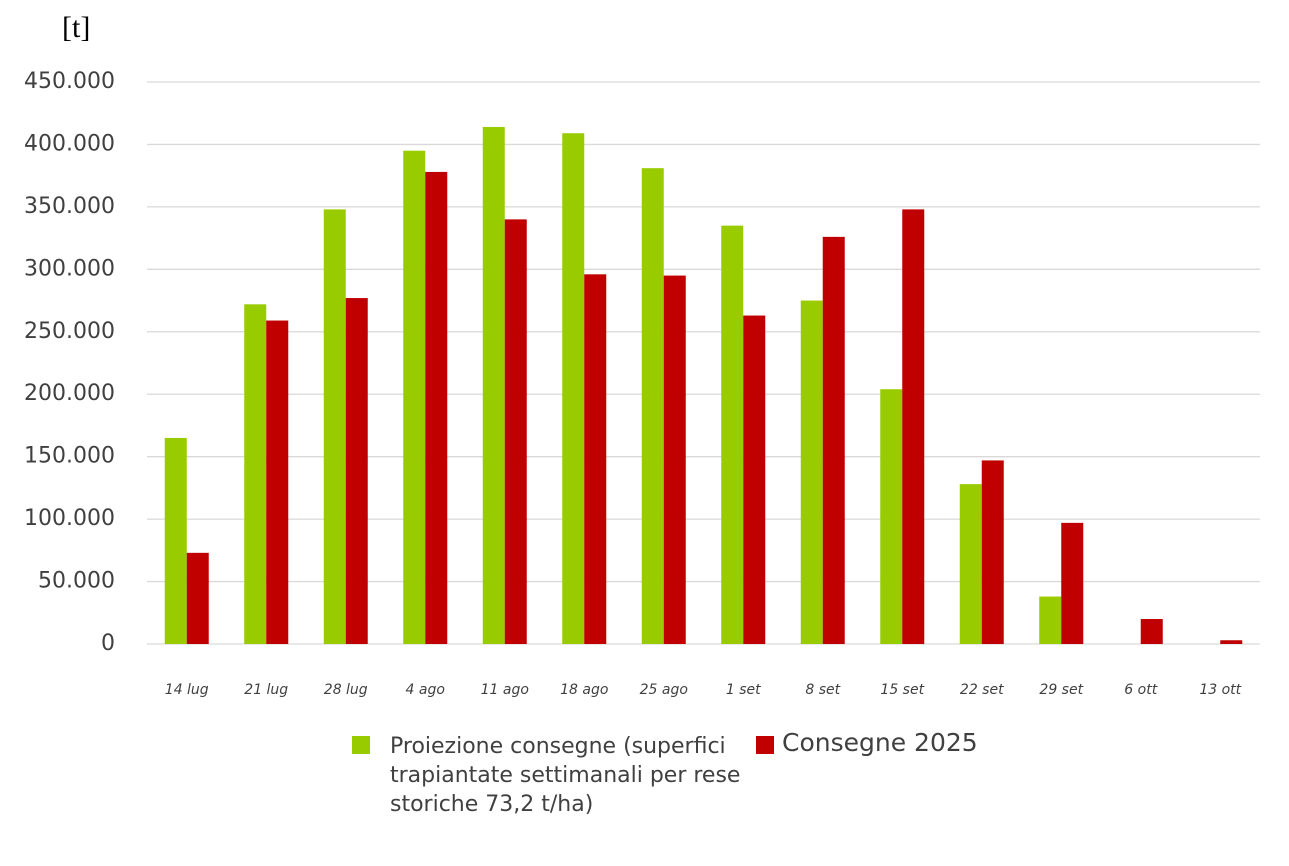 The height and width of the screenshot is (866, 1289). I want to click on x-tick-label: 22 set, so click(982, 690).